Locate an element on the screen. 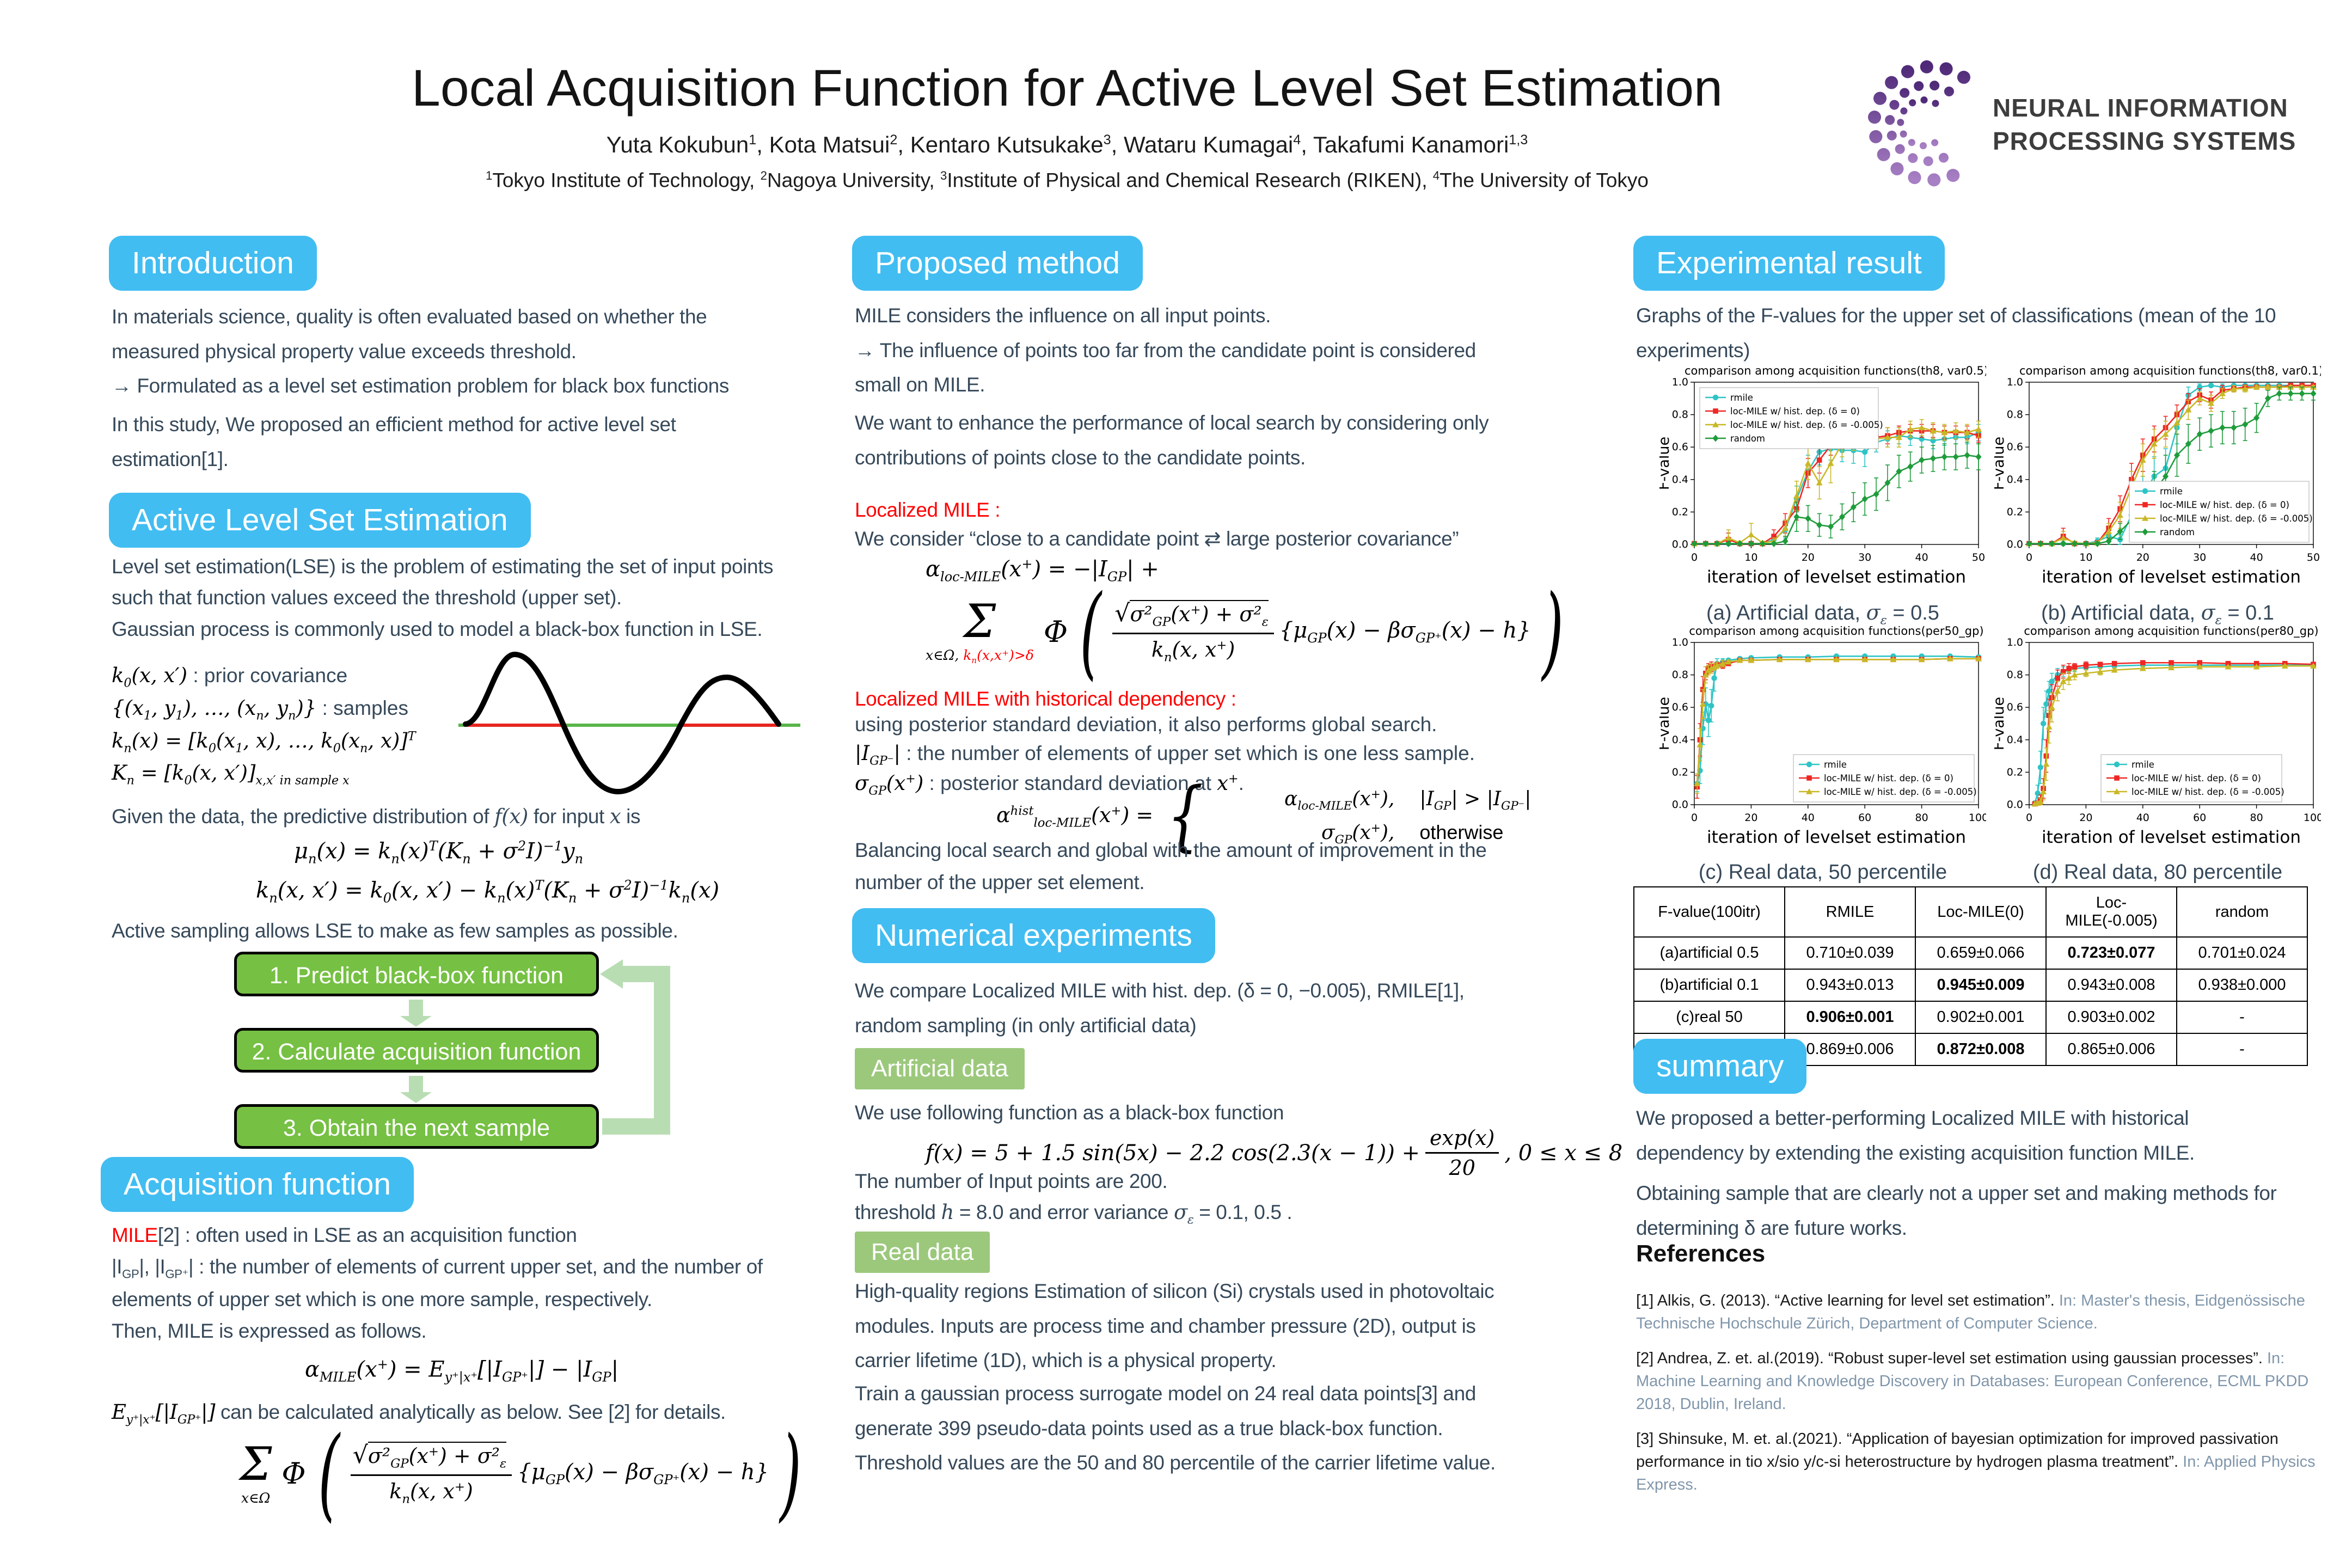  eq-locmile-prefix: αloc-MILE(x+) = −|IGP| + is located at coordinates (1042, 570).